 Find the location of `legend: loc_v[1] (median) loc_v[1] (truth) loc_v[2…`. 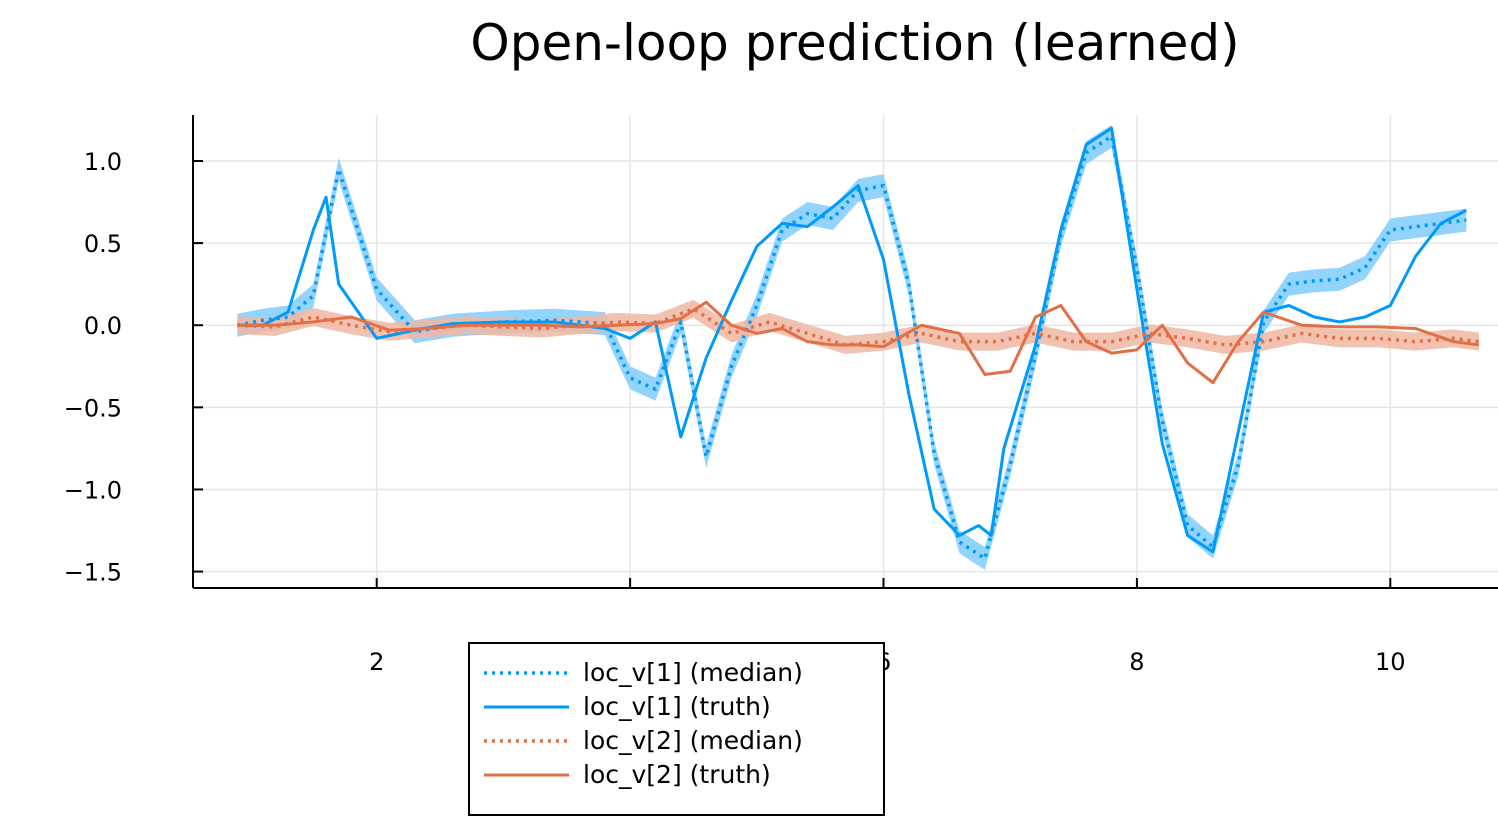

legend: loc_v[1] (median) loc_v[1] (truth) loc_v[2… is located at coordinates (676, 729).